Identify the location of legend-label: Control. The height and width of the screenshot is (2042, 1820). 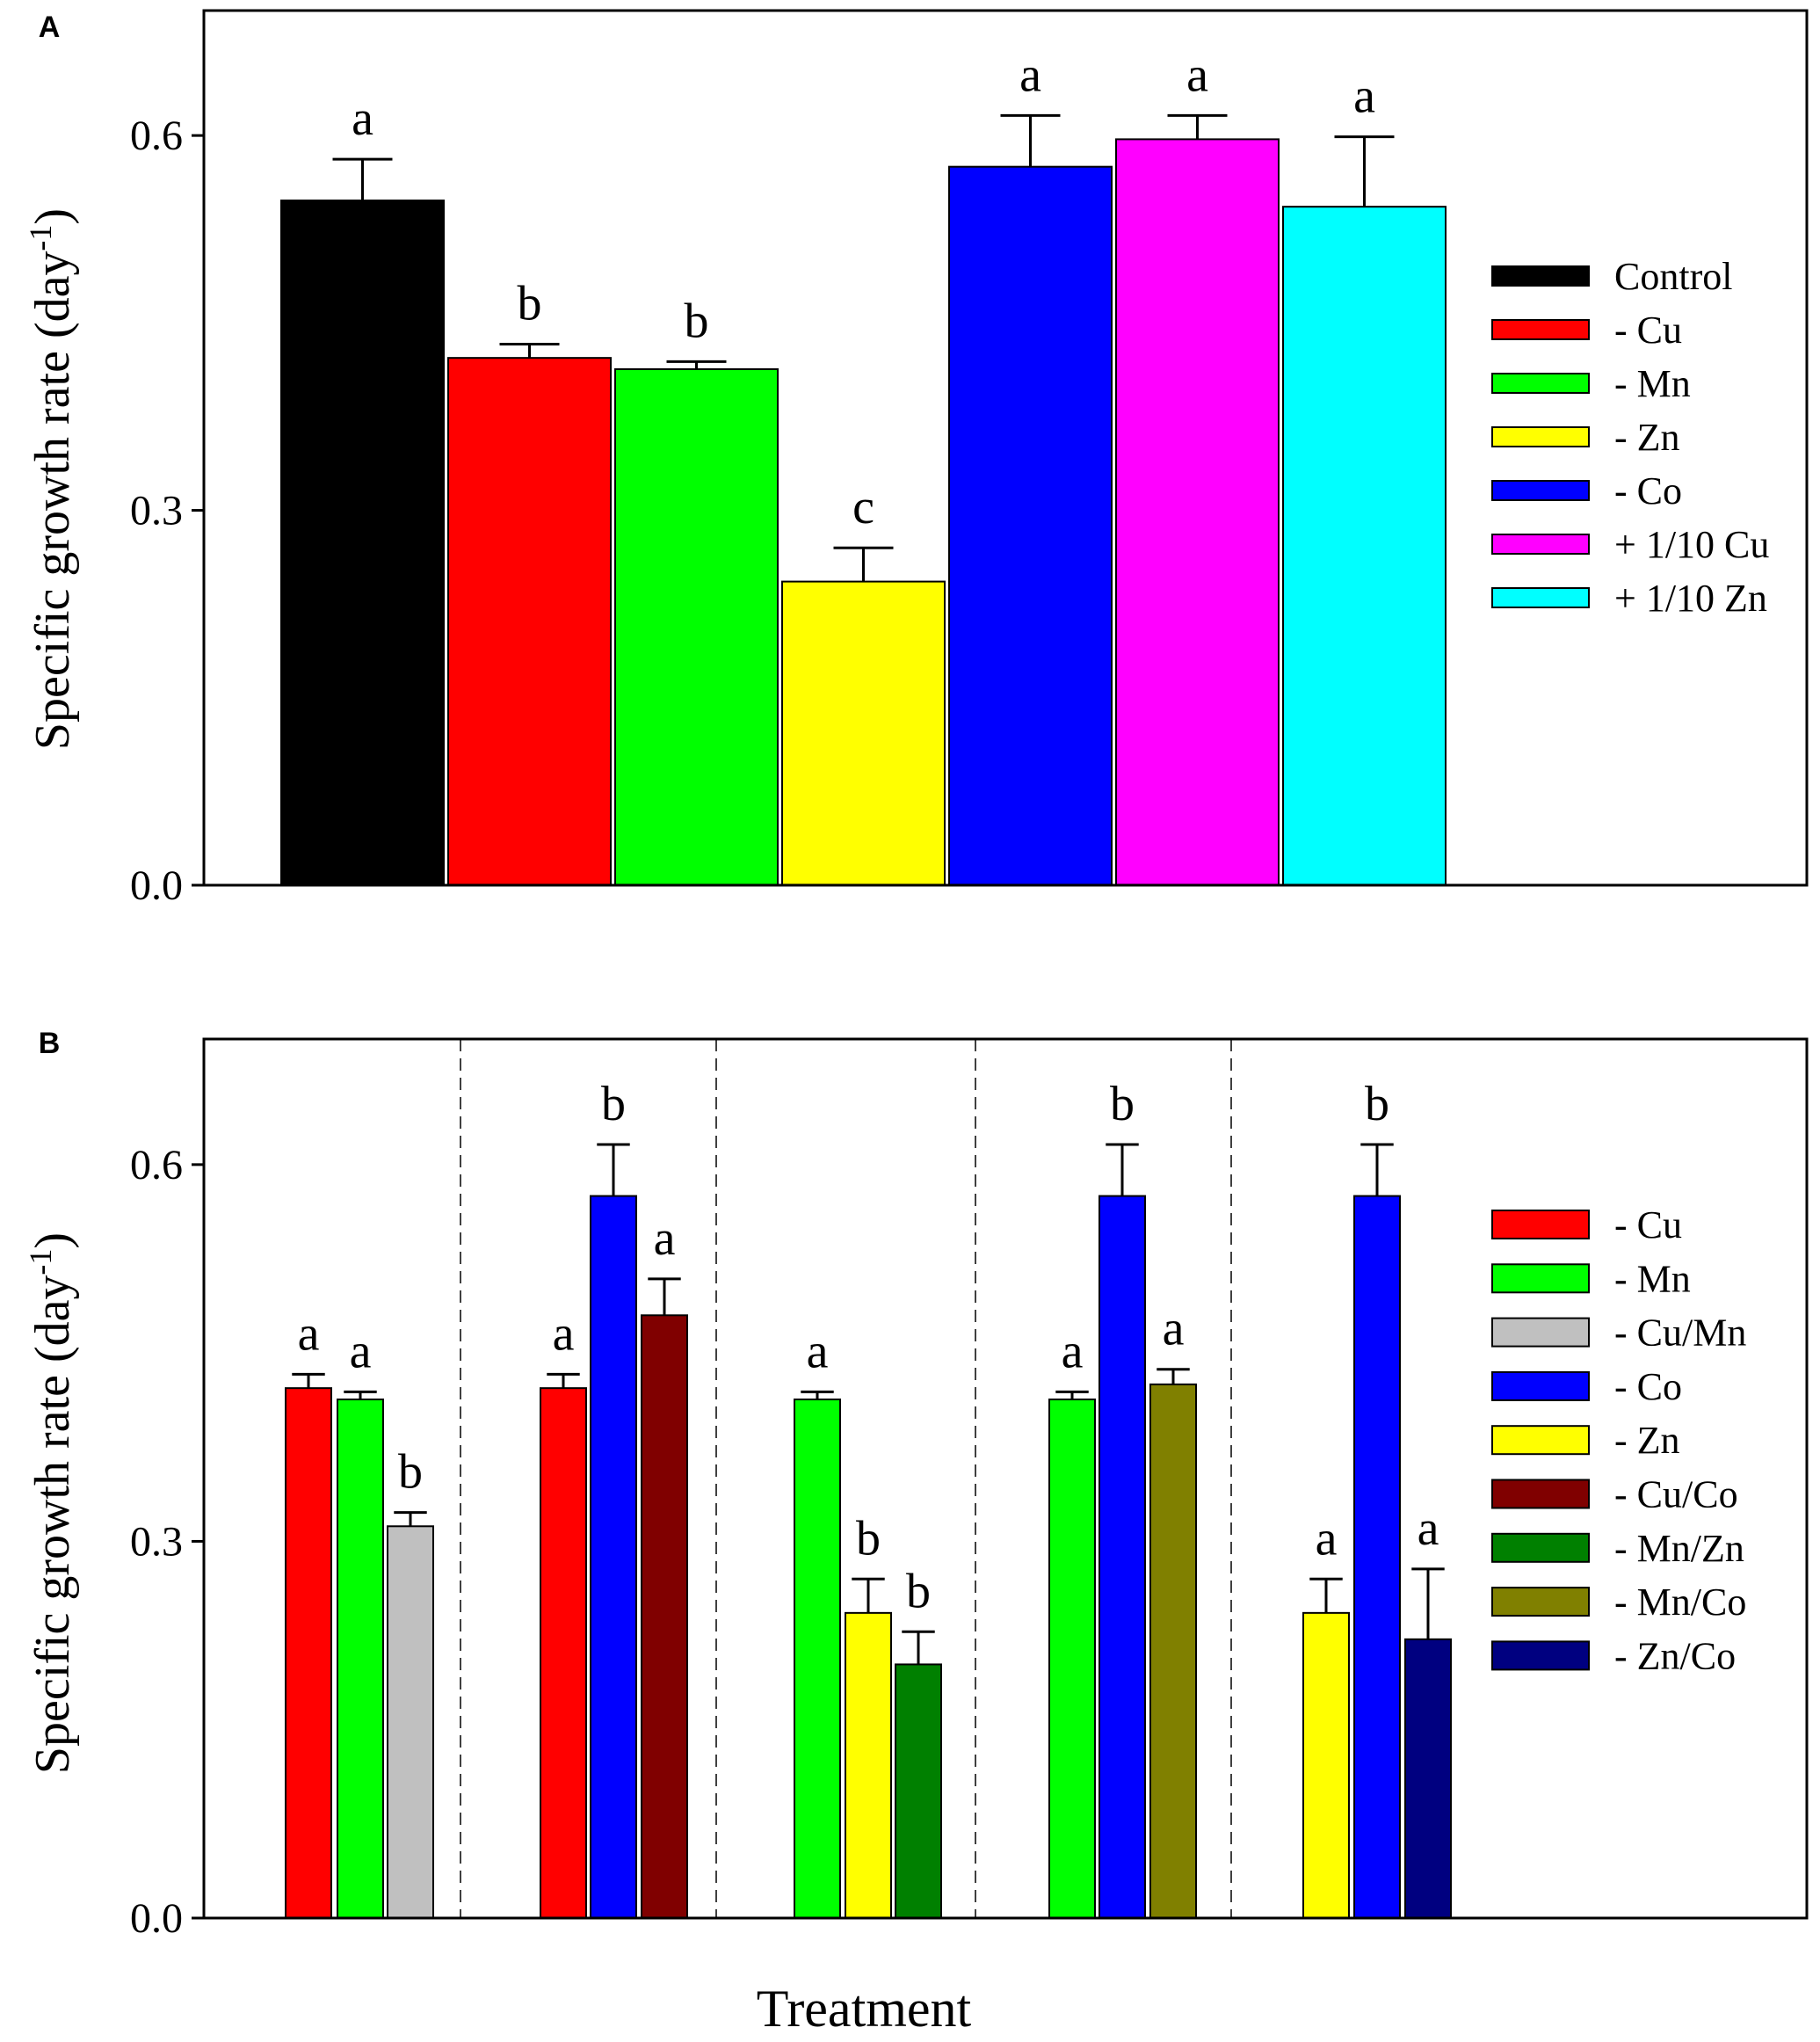
(1673, 276).